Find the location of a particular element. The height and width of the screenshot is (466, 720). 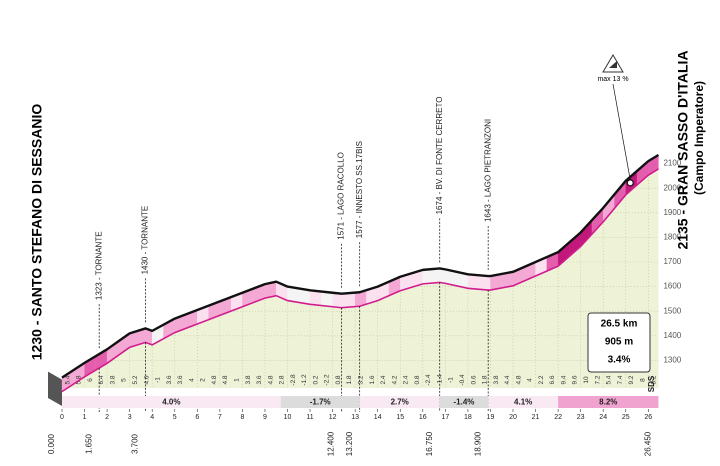

gradient-label: 8 is located at coordinates (642, 380).